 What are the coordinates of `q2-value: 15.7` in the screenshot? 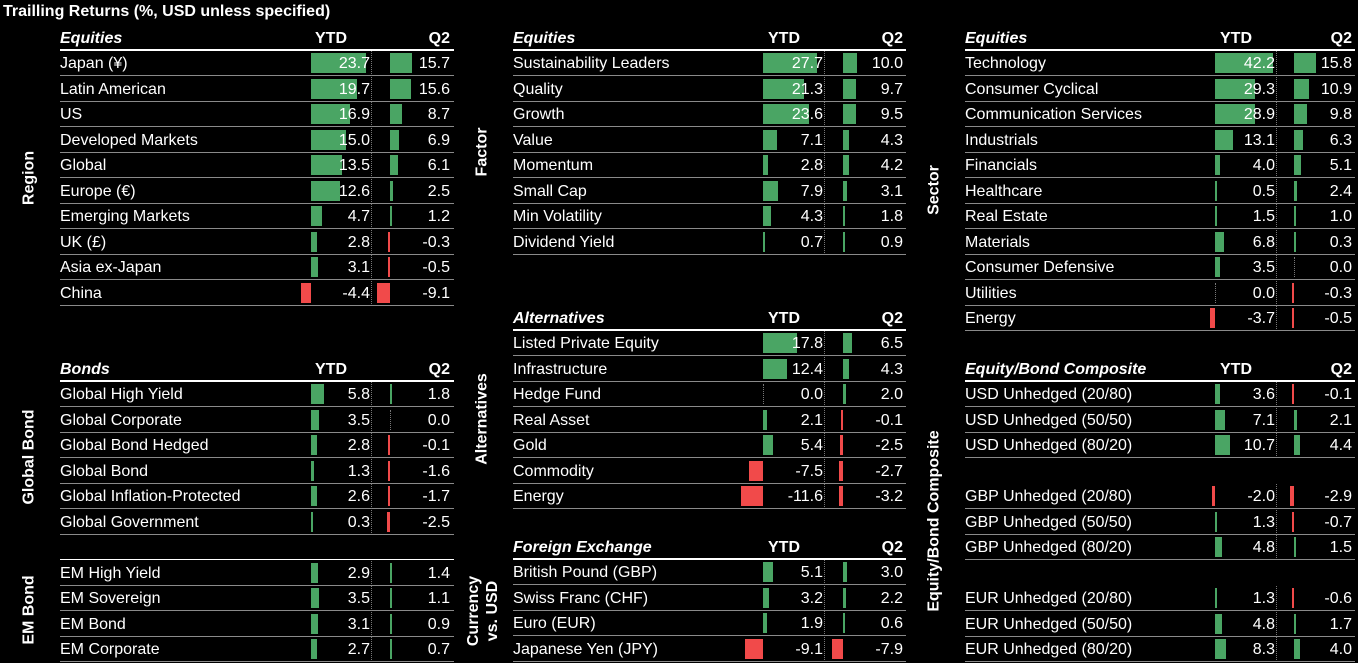 It's located at (434, 64).